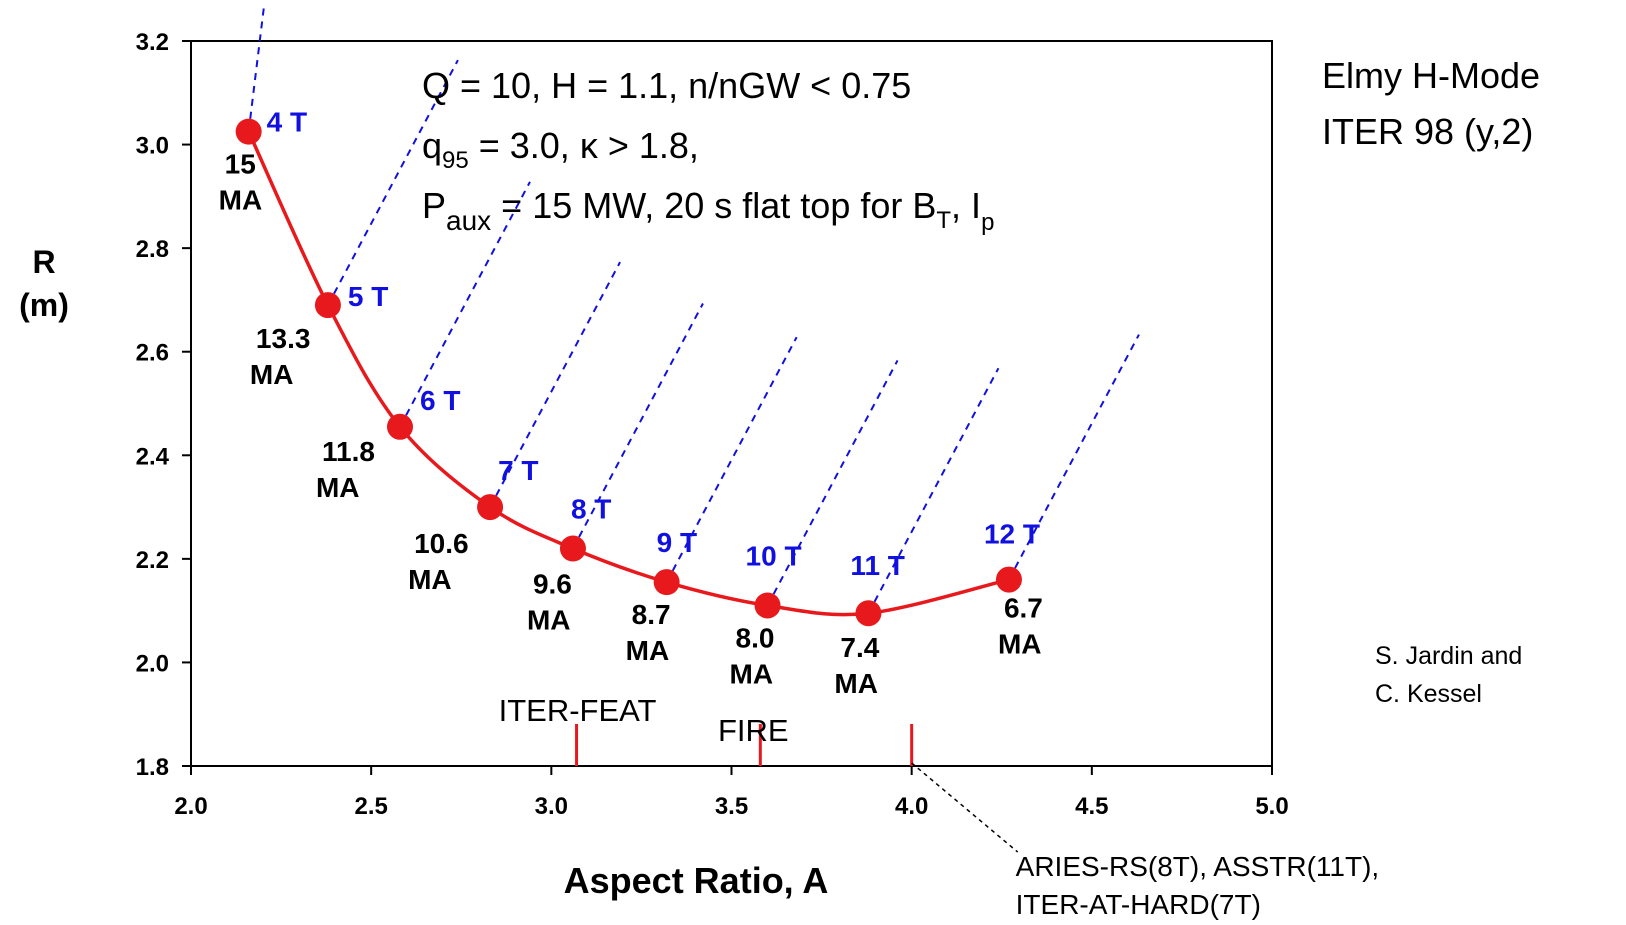  Describe the element at coordinates (440, 400) in the screenshot. I see `bt-label: 6 T` at that location.